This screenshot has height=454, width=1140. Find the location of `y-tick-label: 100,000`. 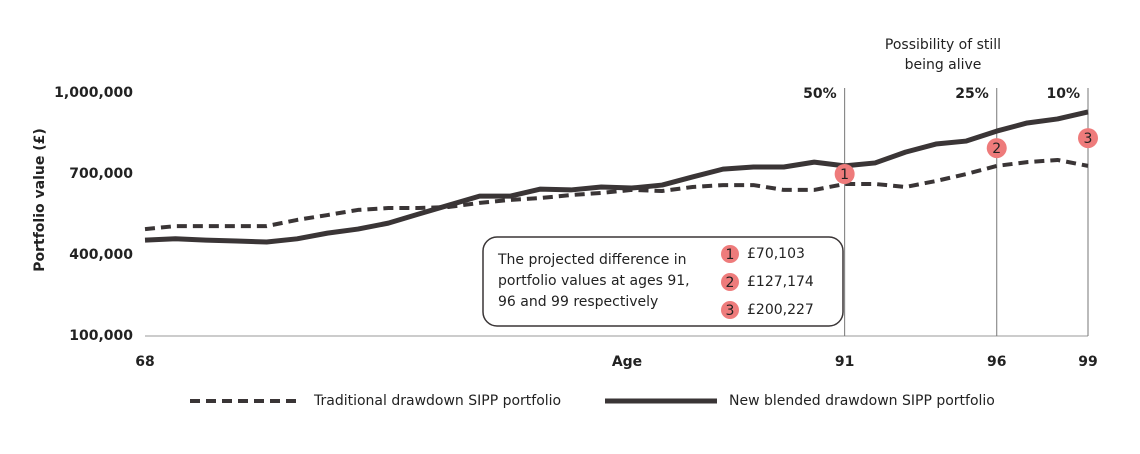

y-tick-label: 100,000 is located at coordinates (101, 336).